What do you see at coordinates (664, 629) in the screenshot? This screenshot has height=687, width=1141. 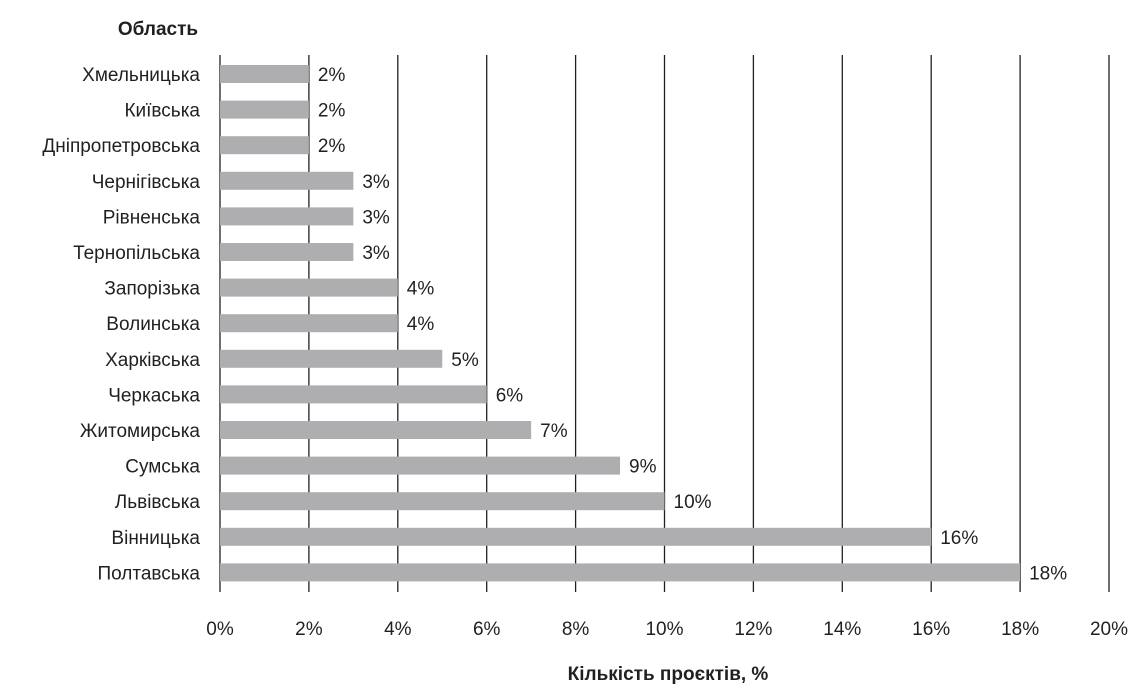 I see `x-tick-label: 10%` at bounding box center [664, 629].